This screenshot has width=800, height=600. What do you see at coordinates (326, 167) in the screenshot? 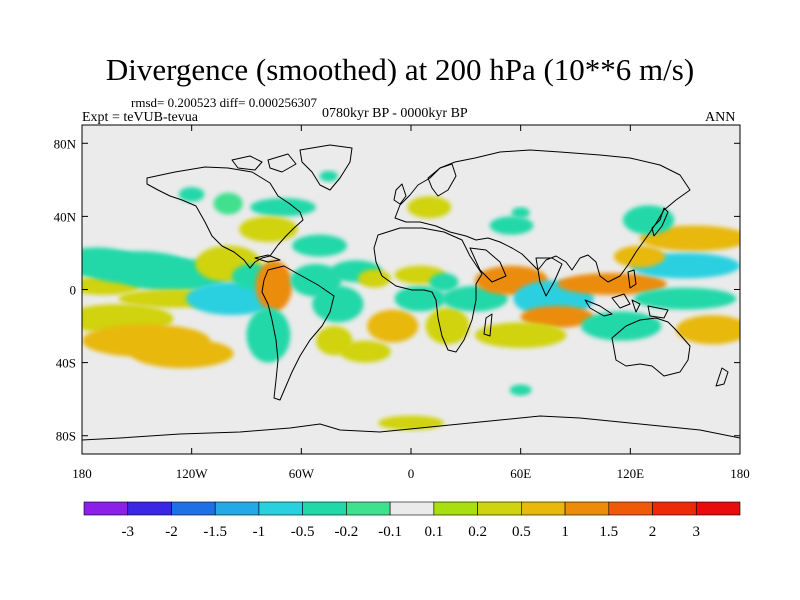
I see `coastline-greenland` at bounding box center [326, 167].